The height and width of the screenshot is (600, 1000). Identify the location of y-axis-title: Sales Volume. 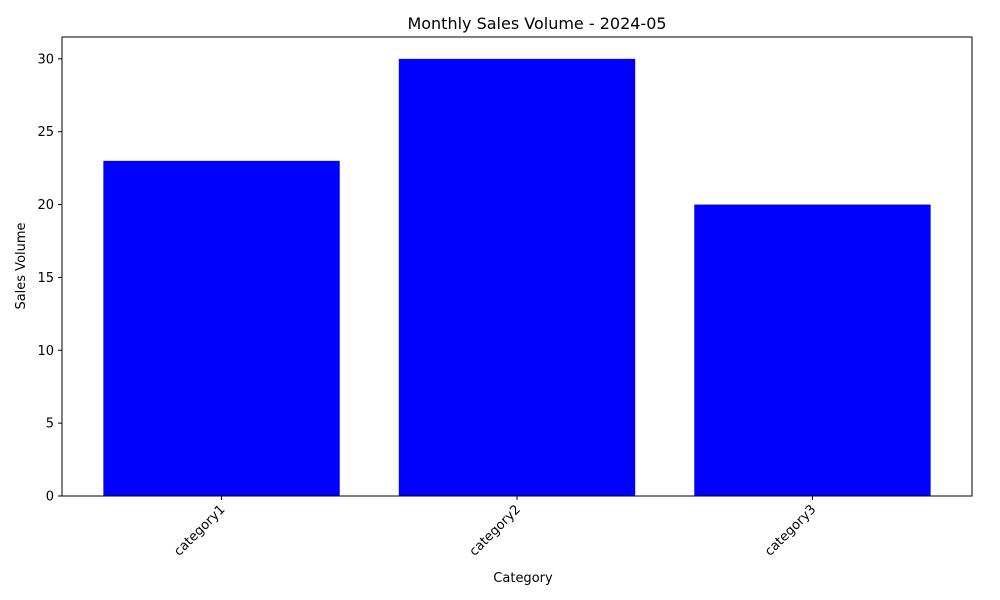
(21, 265).